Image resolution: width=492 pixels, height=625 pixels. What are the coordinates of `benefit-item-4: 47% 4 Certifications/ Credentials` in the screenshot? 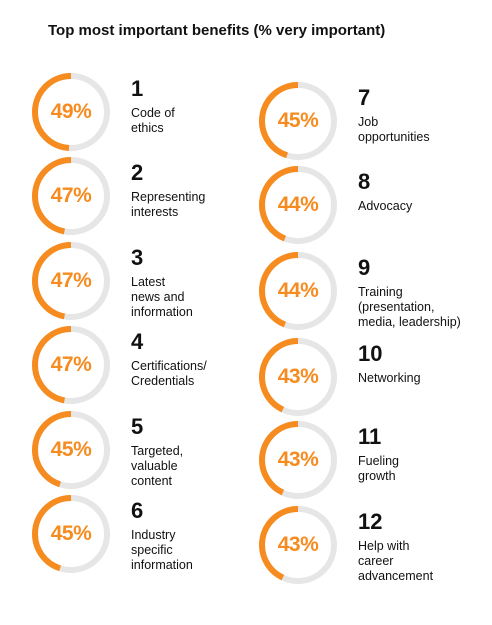 It's located at (145, 366).